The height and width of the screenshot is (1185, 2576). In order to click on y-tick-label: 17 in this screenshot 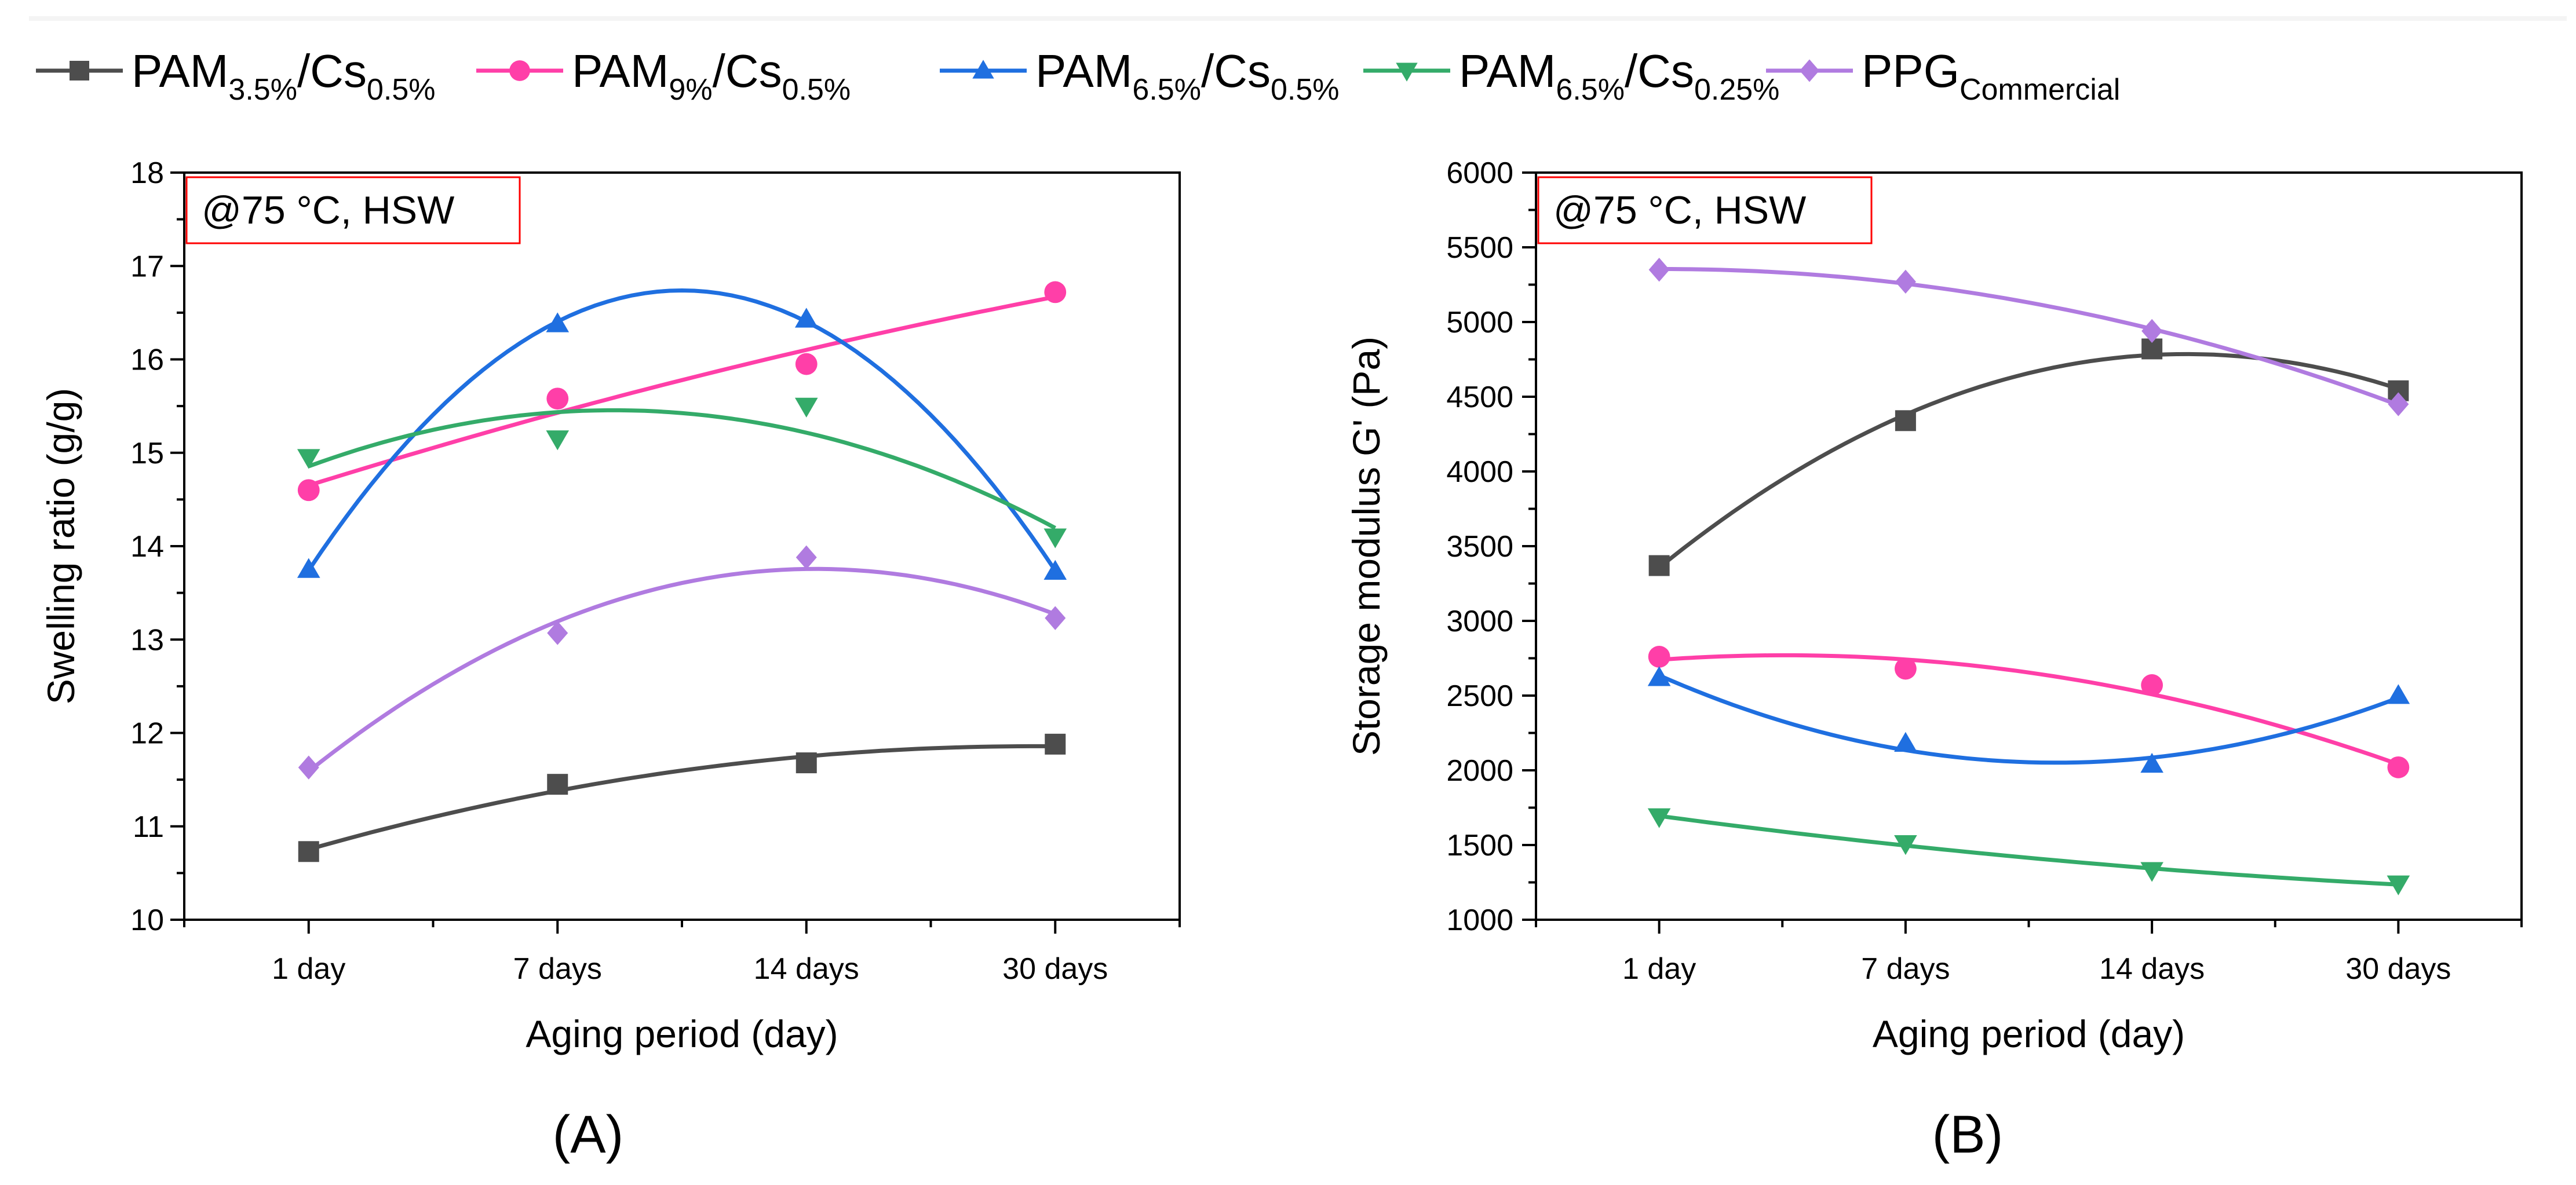, I will do `click(147, 266)`.